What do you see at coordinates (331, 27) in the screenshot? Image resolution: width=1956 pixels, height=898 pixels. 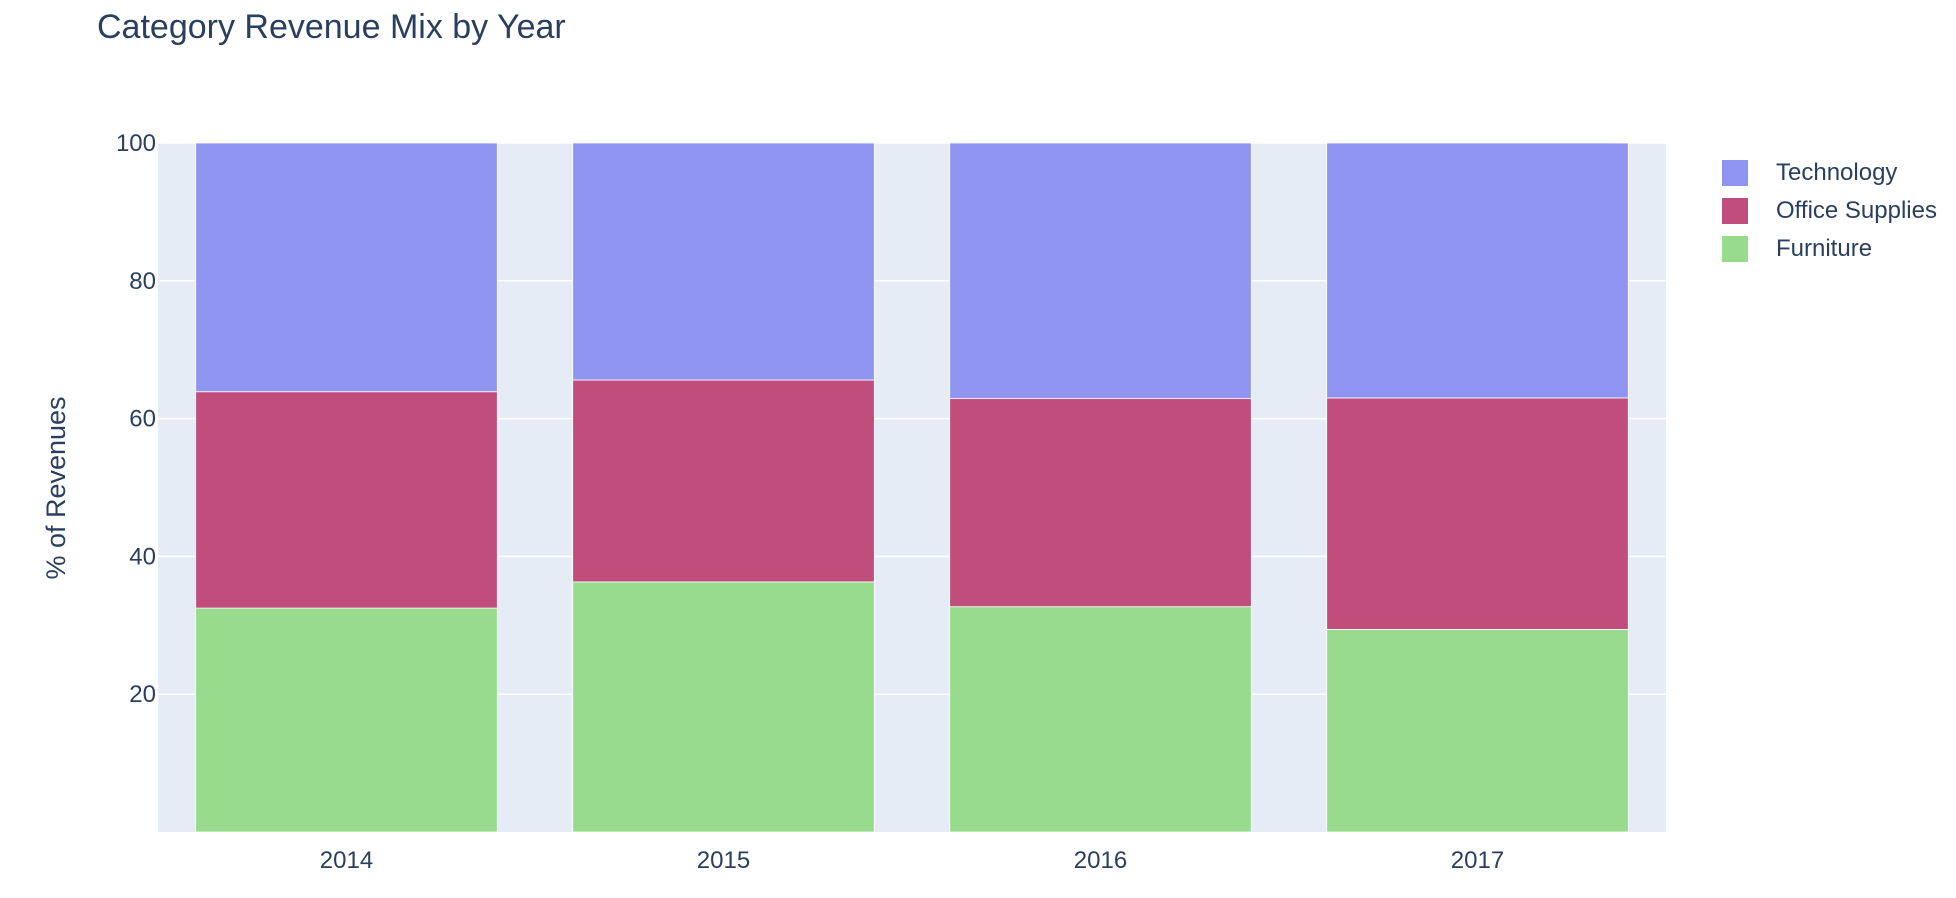 I see `chart-title: Category Revenue Mix by Year` at bounding box center [331, 27].